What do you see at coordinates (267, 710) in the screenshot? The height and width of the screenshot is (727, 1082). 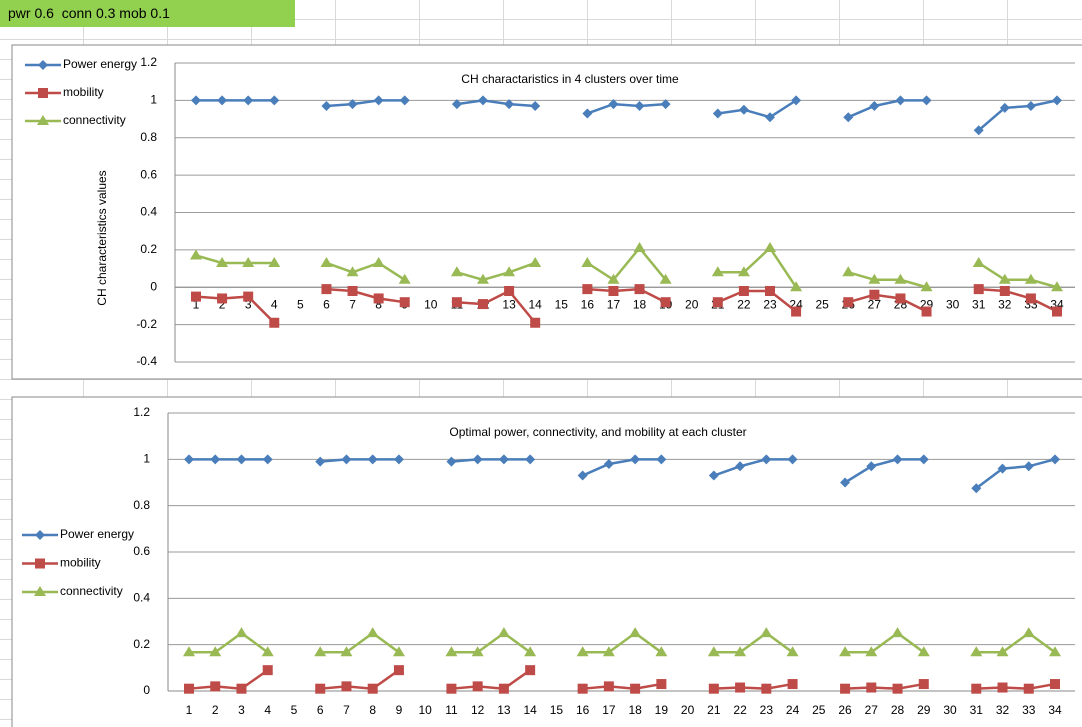 I see `x-tick-label: 4` at bounding box center [267, 710].